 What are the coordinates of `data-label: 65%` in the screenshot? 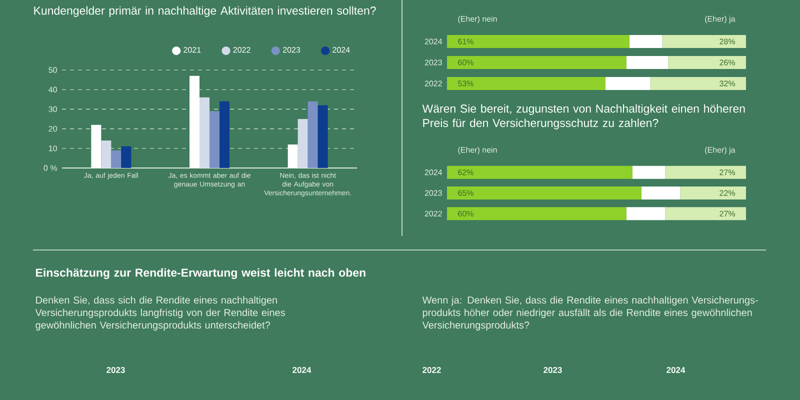 It's located at (466, 193).